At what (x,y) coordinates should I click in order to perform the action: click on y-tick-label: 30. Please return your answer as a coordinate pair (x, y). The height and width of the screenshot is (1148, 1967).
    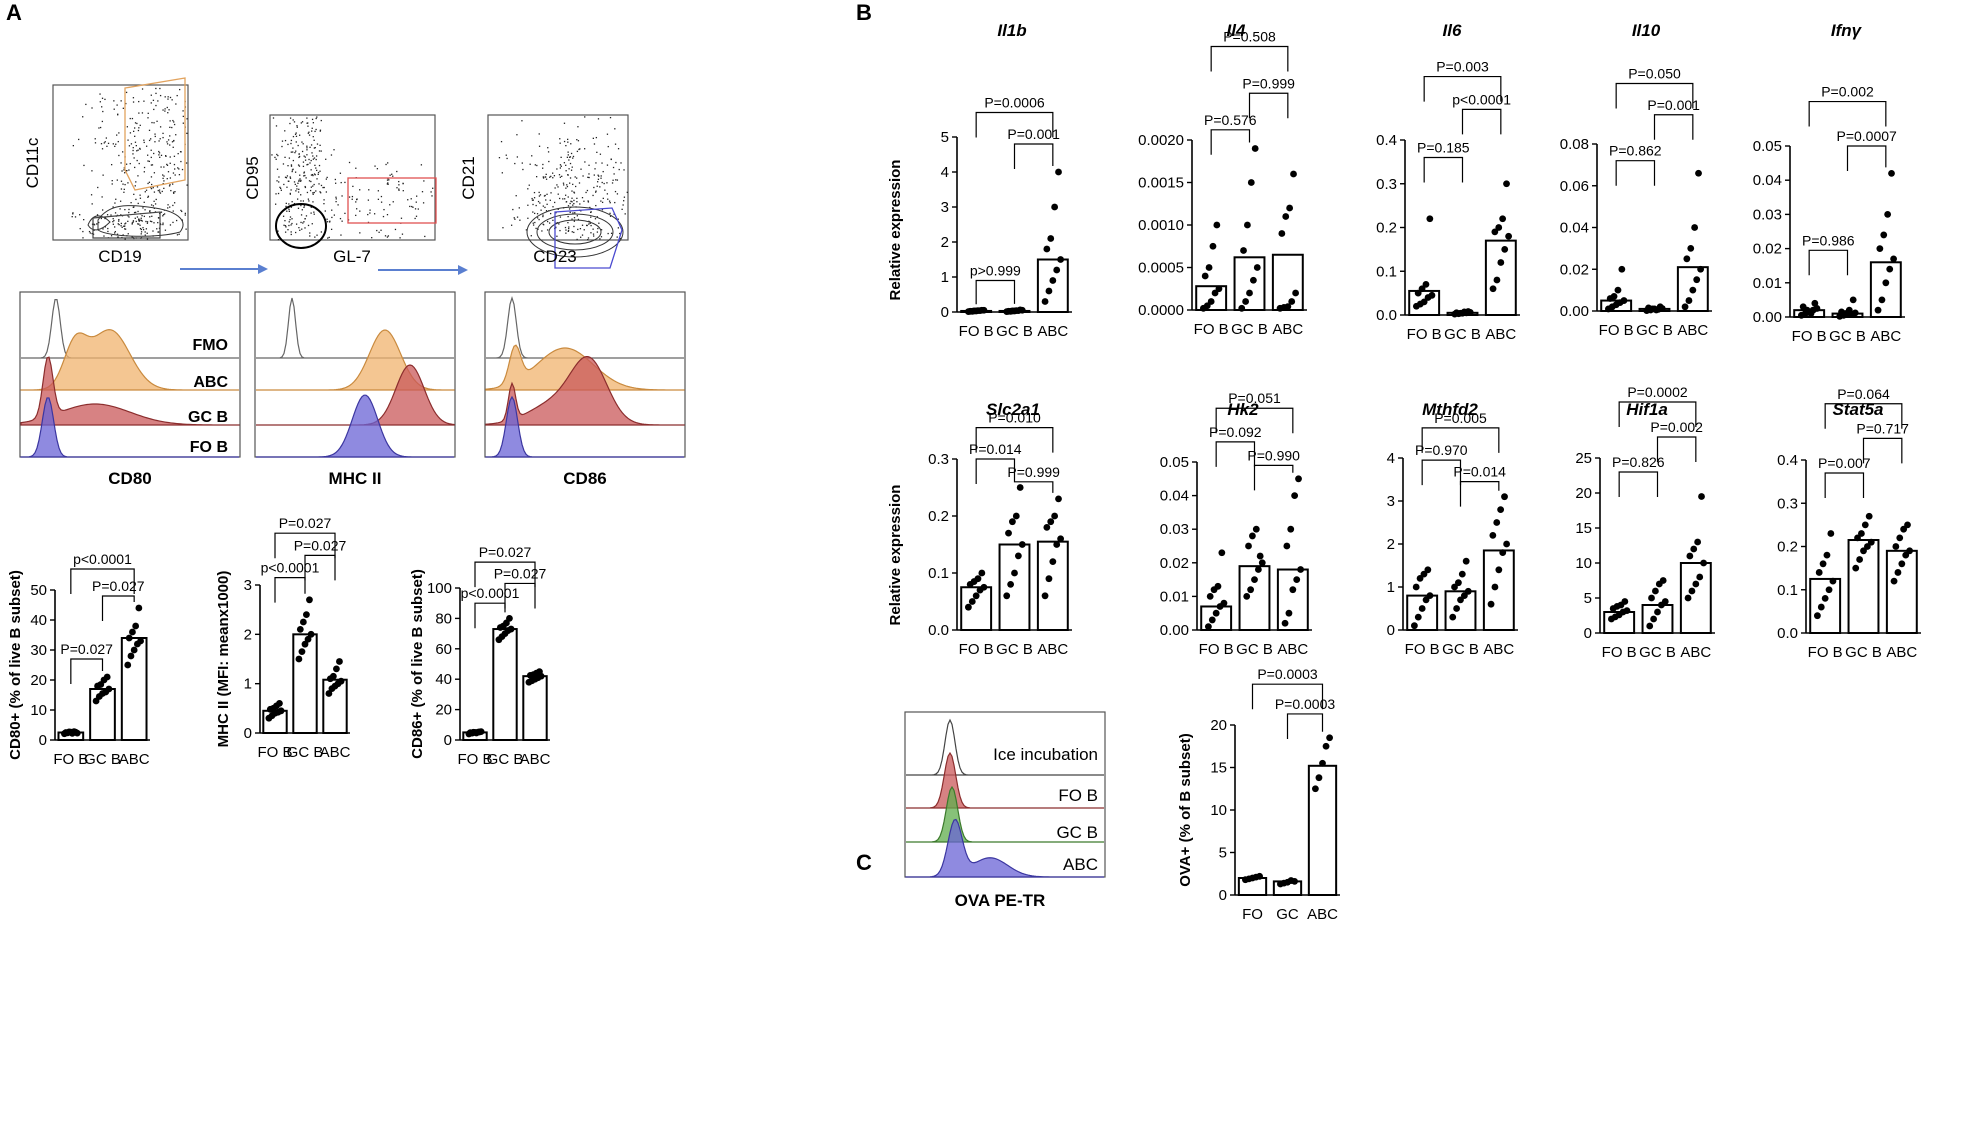
    Looking at the image, I should click on (38, 650).